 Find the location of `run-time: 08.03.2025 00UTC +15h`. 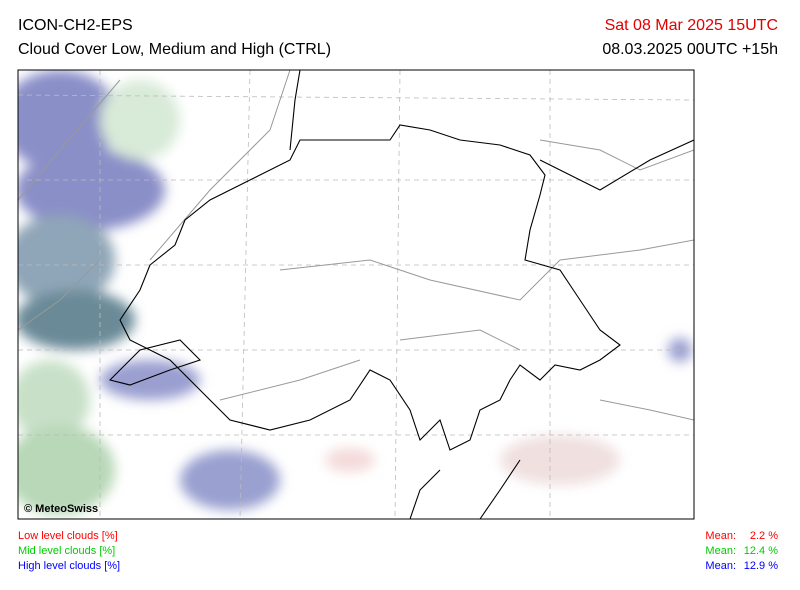

run-time: 08.03.2025 00UTC +15h is located at coordinates (690, 49).